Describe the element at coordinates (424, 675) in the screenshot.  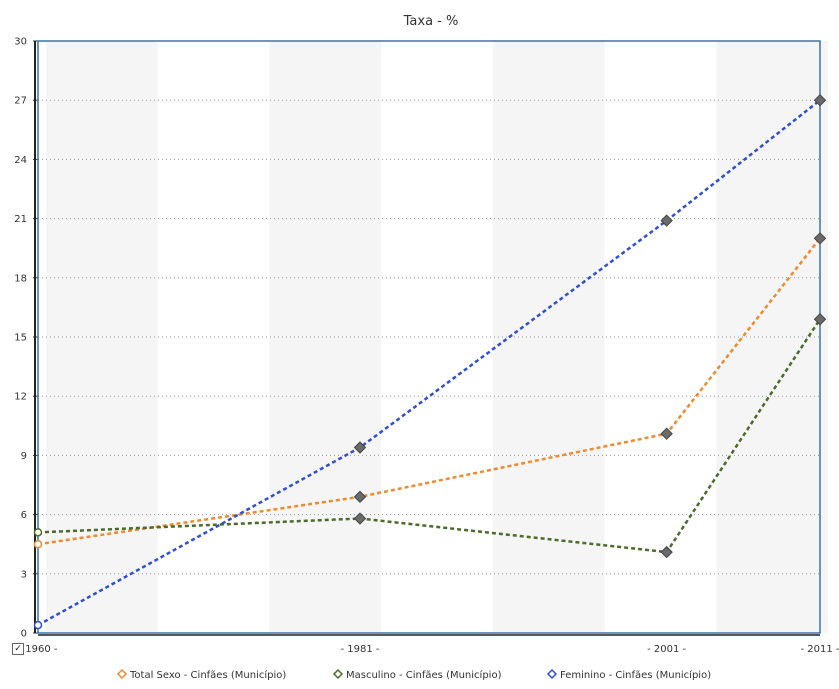
I see `legend-label: Masculino - Cinfães (Município)` at that location.